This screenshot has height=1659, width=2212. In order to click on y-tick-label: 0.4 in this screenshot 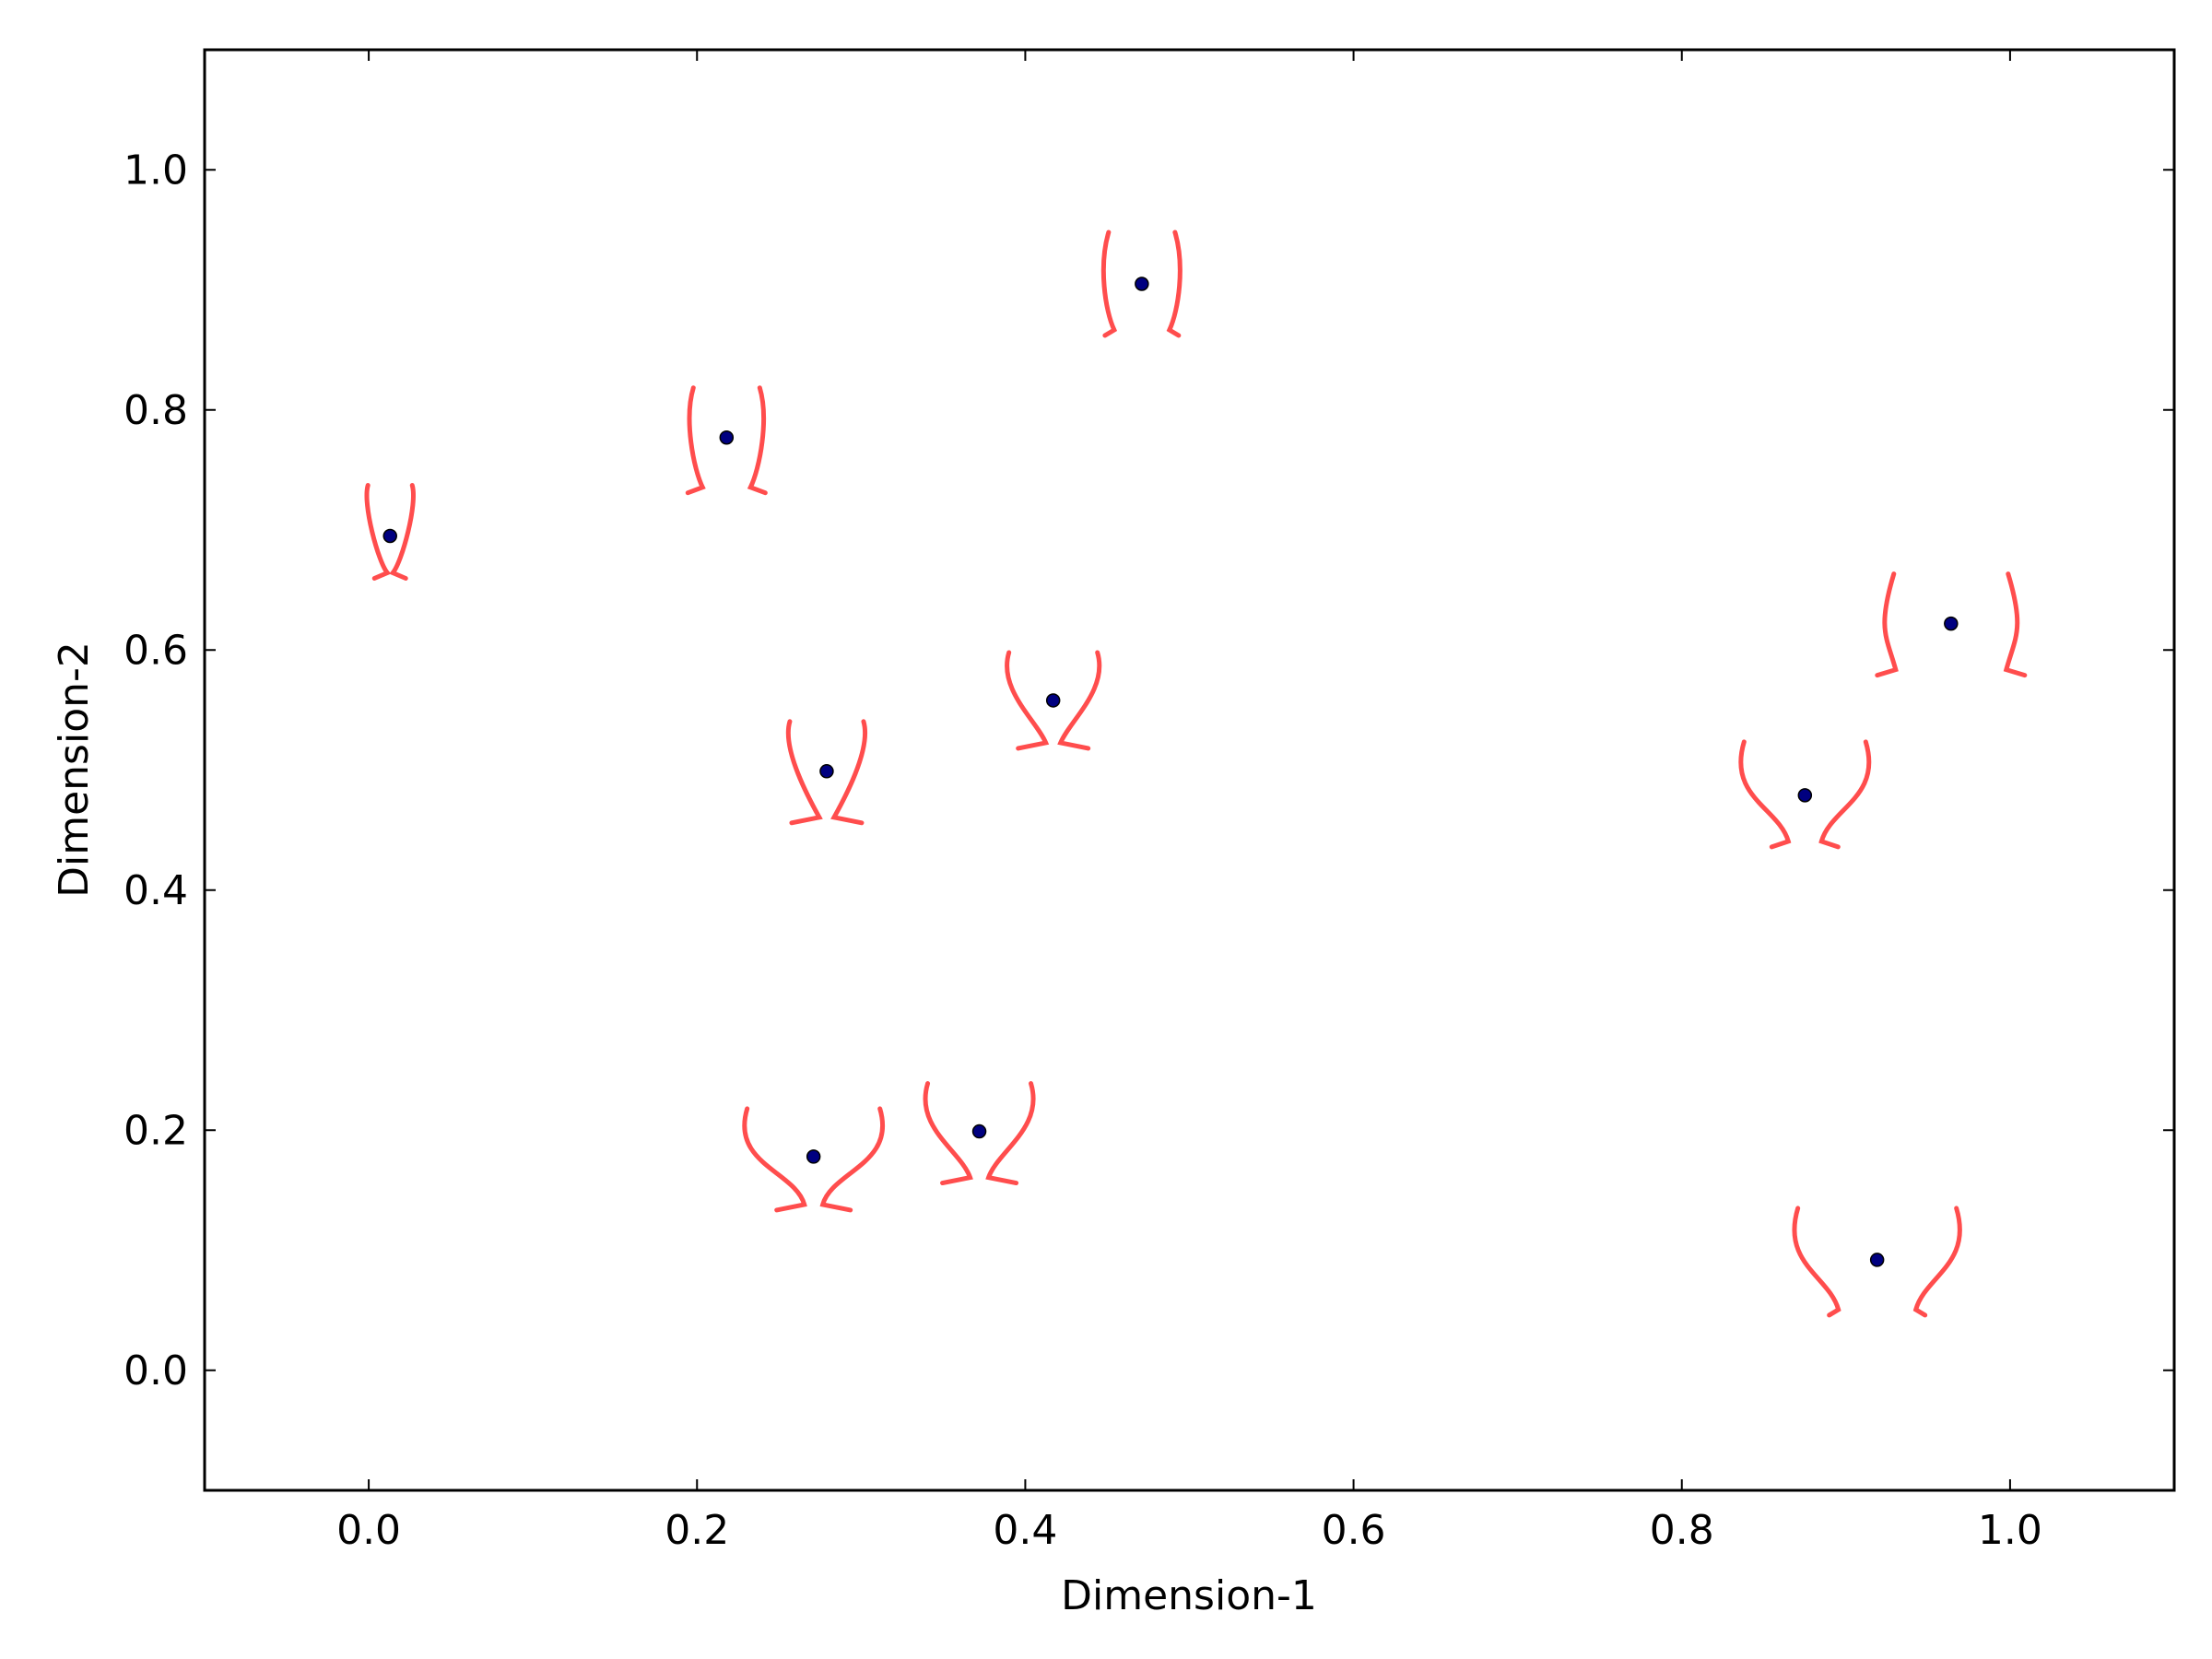, I will do `click(156, 890)`.